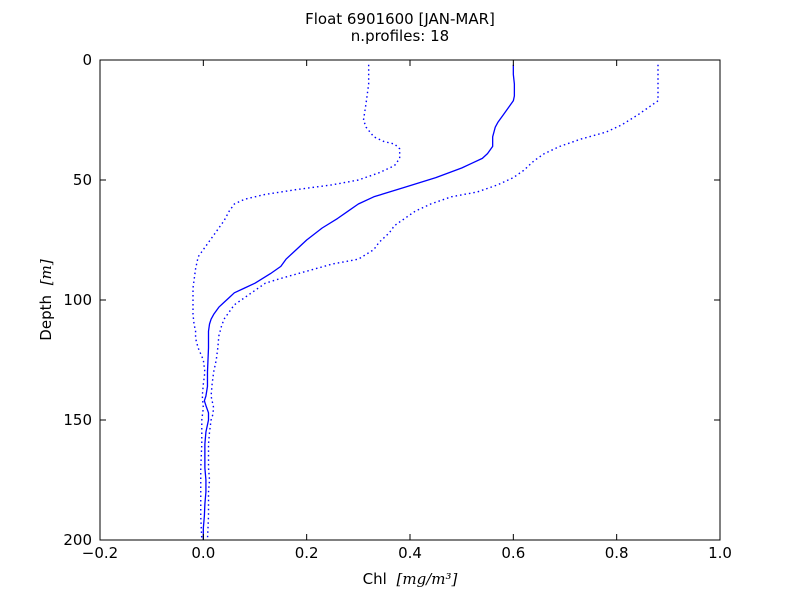  I want to click on x-tick-label: 0.0, so click(203, 553).